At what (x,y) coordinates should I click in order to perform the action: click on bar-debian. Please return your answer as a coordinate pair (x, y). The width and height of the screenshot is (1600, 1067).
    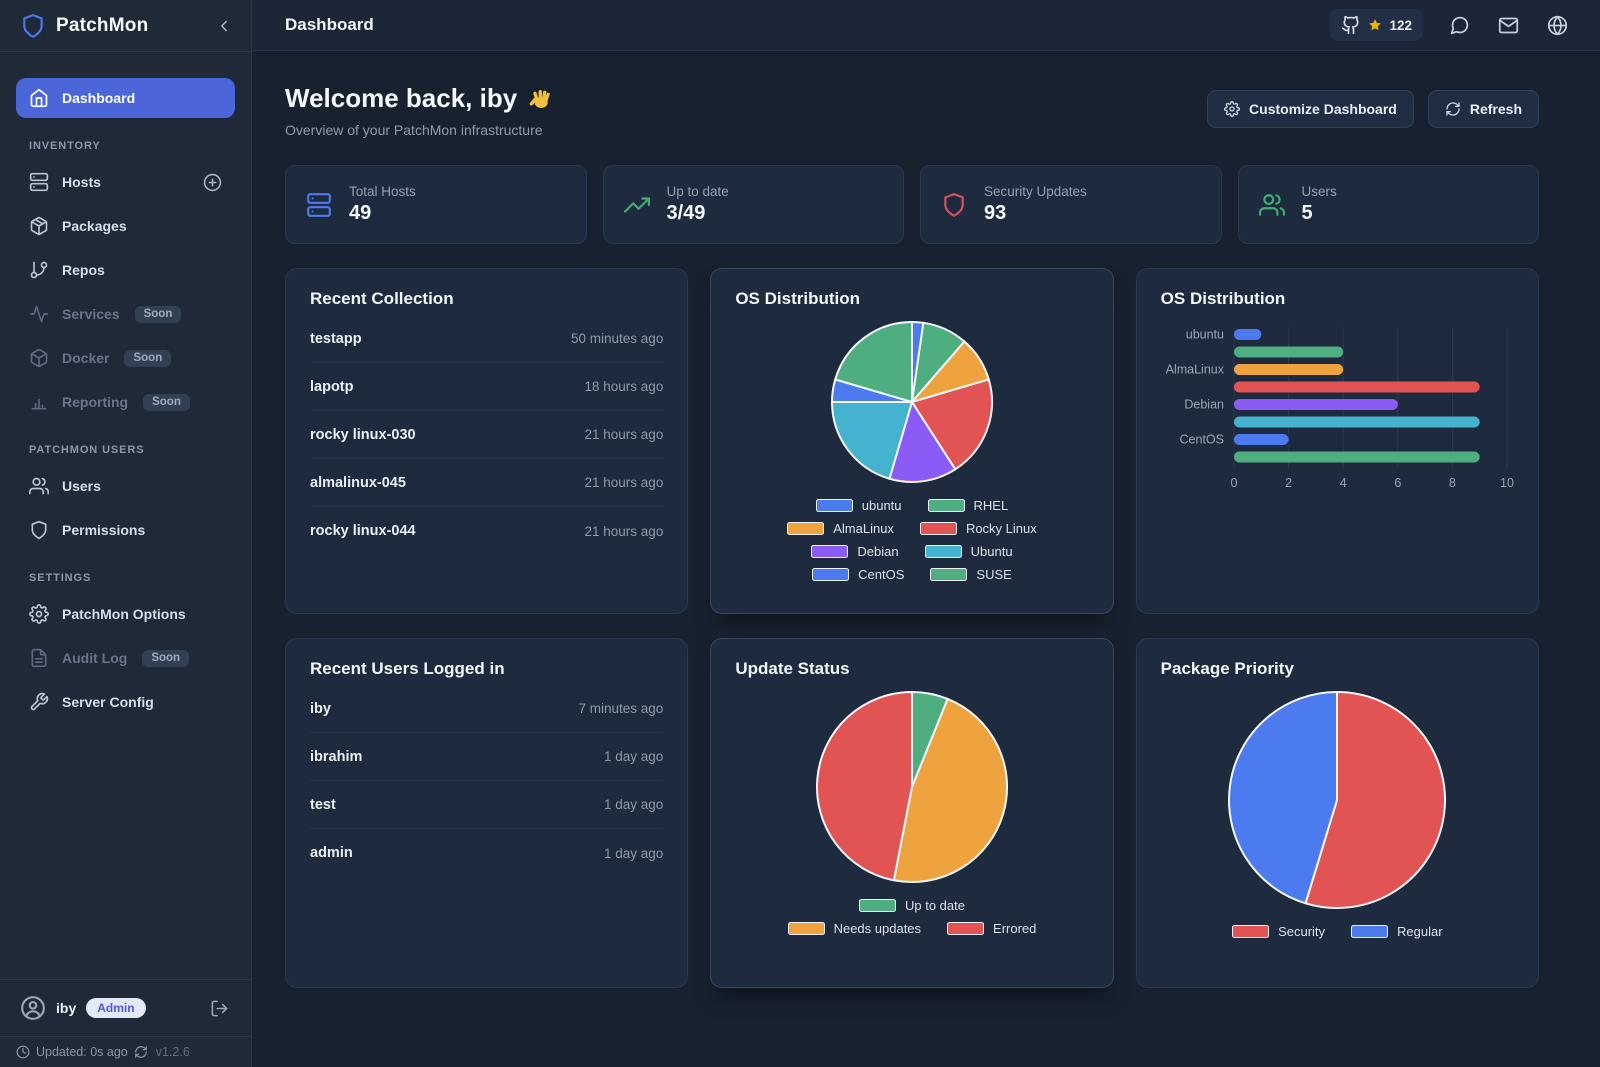
    Looking at the image, I should click on (1315, 404).